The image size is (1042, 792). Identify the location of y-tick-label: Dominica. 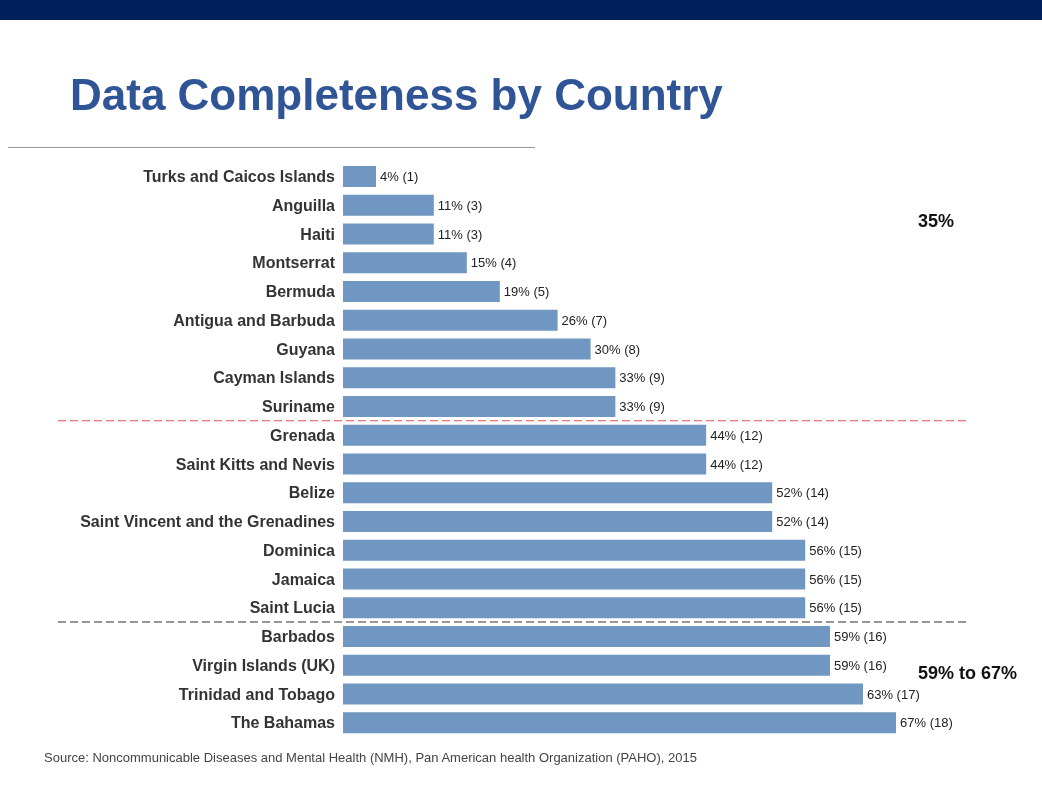
(299, 550).